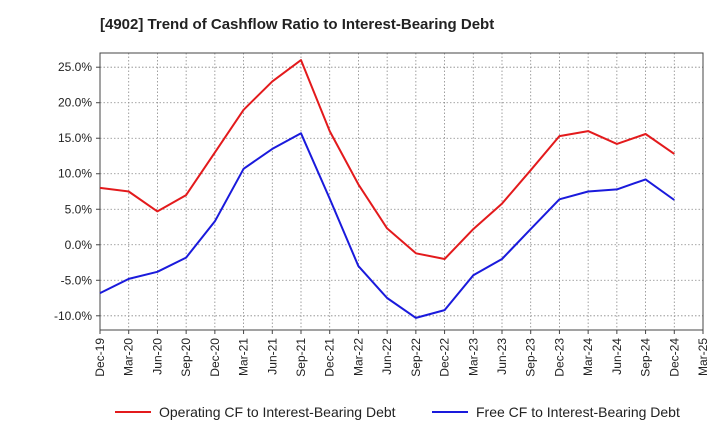 This screenshot has width=720, height=440. What do you see at coordinates (272, 356) in the screenshot?
I see `x-tick-label: Jun-21` at bounding box center [272, 356].